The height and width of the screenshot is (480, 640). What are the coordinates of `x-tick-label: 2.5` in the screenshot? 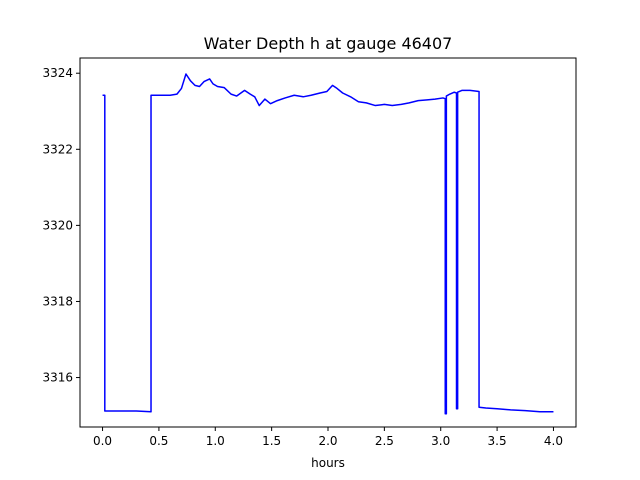 It's located at (384, 441).